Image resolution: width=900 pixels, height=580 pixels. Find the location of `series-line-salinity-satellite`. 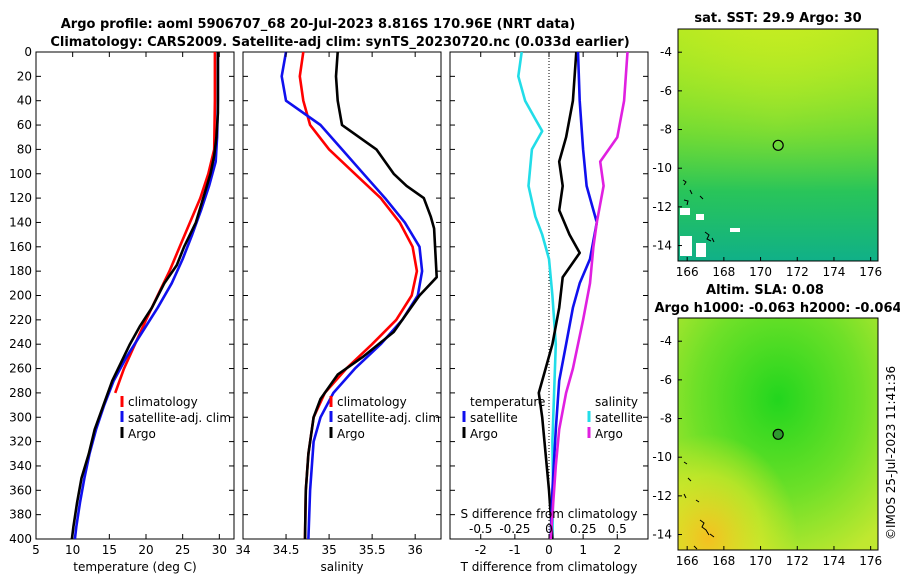

series-line-salinity-satellite is located at coordinates (574, 295).